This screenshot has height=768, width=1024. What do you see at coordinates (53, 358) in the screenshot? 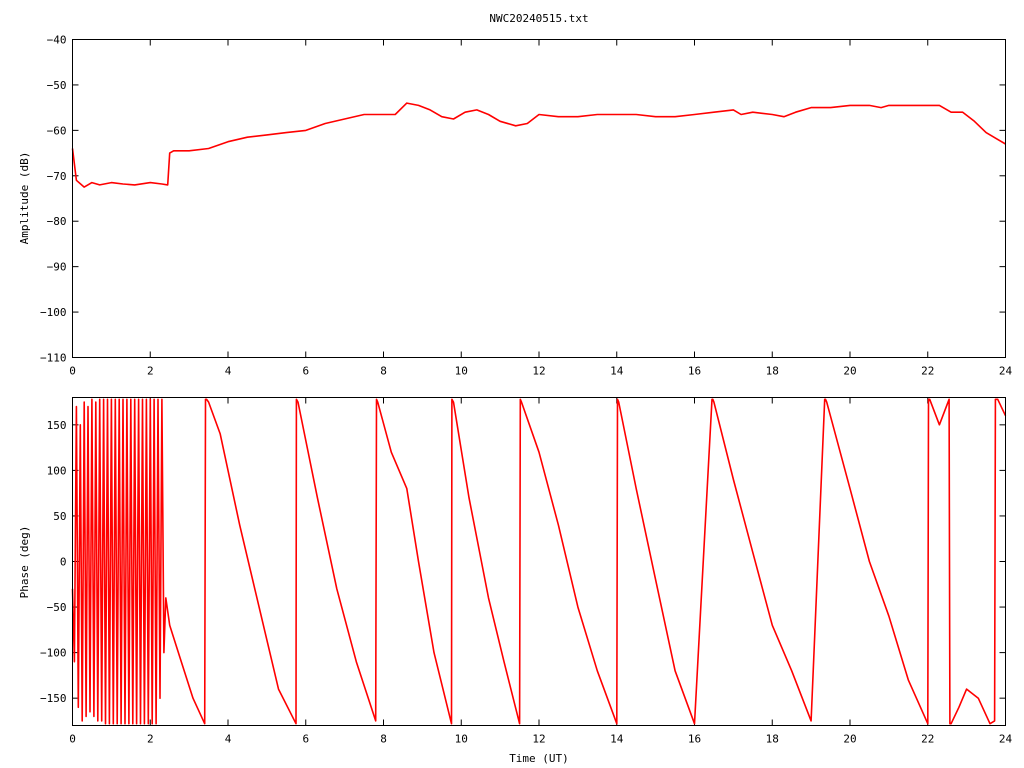
I see `amplitude-ytick-label: −110` at bounding box center [53, 358].